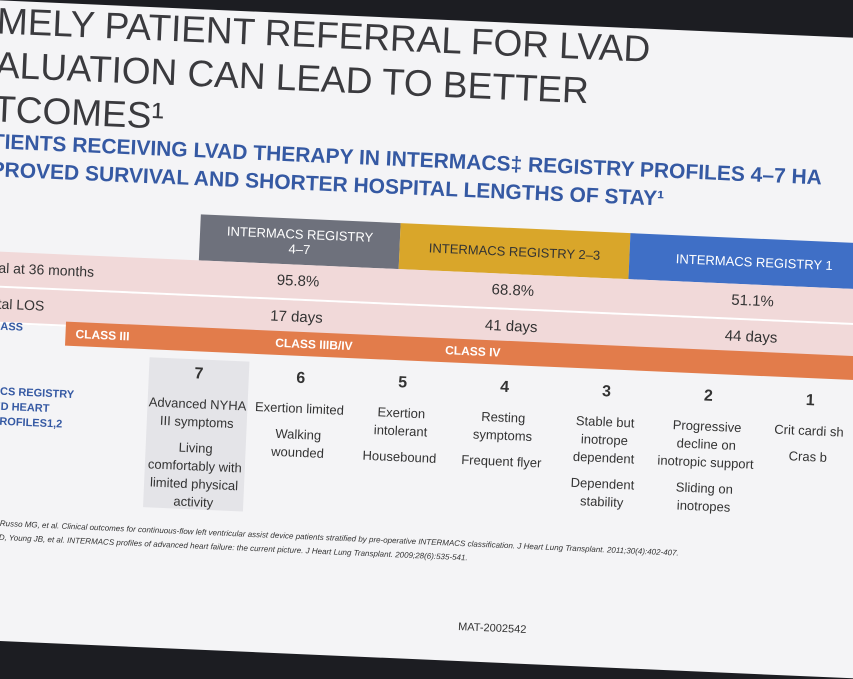 The image size is (853, 679). Describe the element at coordinates (603, 439) in the screenshot. I see `profile-description: Stable but inotrope dependent` at that location.